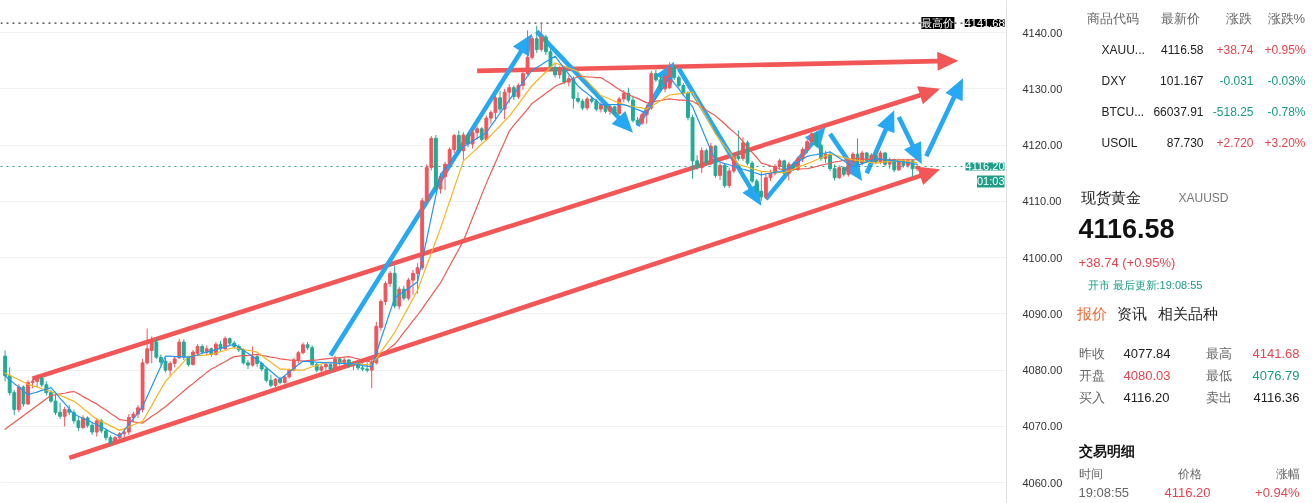 The image size is (1312, 503). Describe the element at coordinates (1276, 397) in the screenshot. I see `text: 4116.36` at that location.